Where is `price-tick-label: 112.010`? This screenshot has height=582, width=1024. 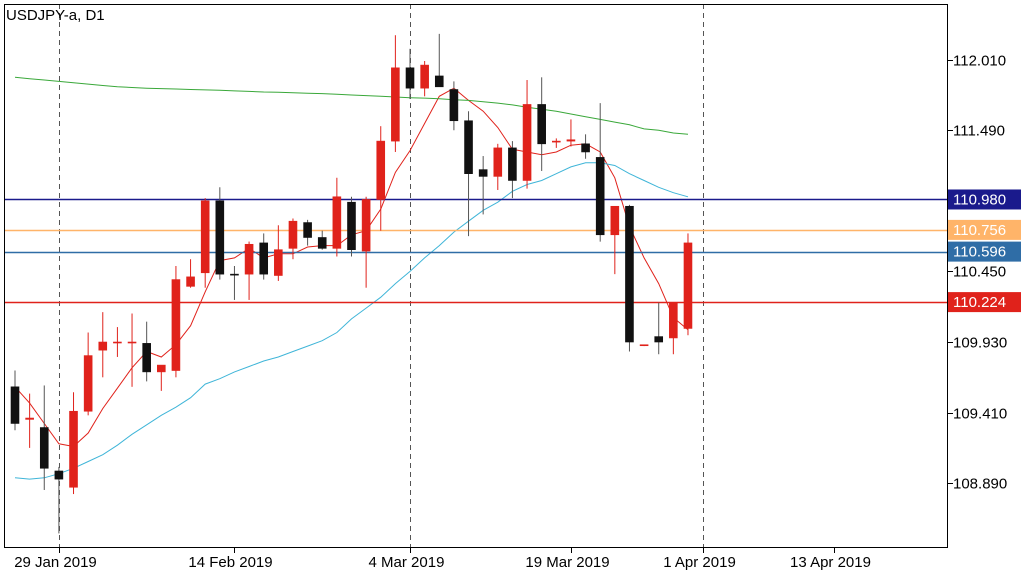
price-tick-label: 112.010 is located at coordinates (979, 61).